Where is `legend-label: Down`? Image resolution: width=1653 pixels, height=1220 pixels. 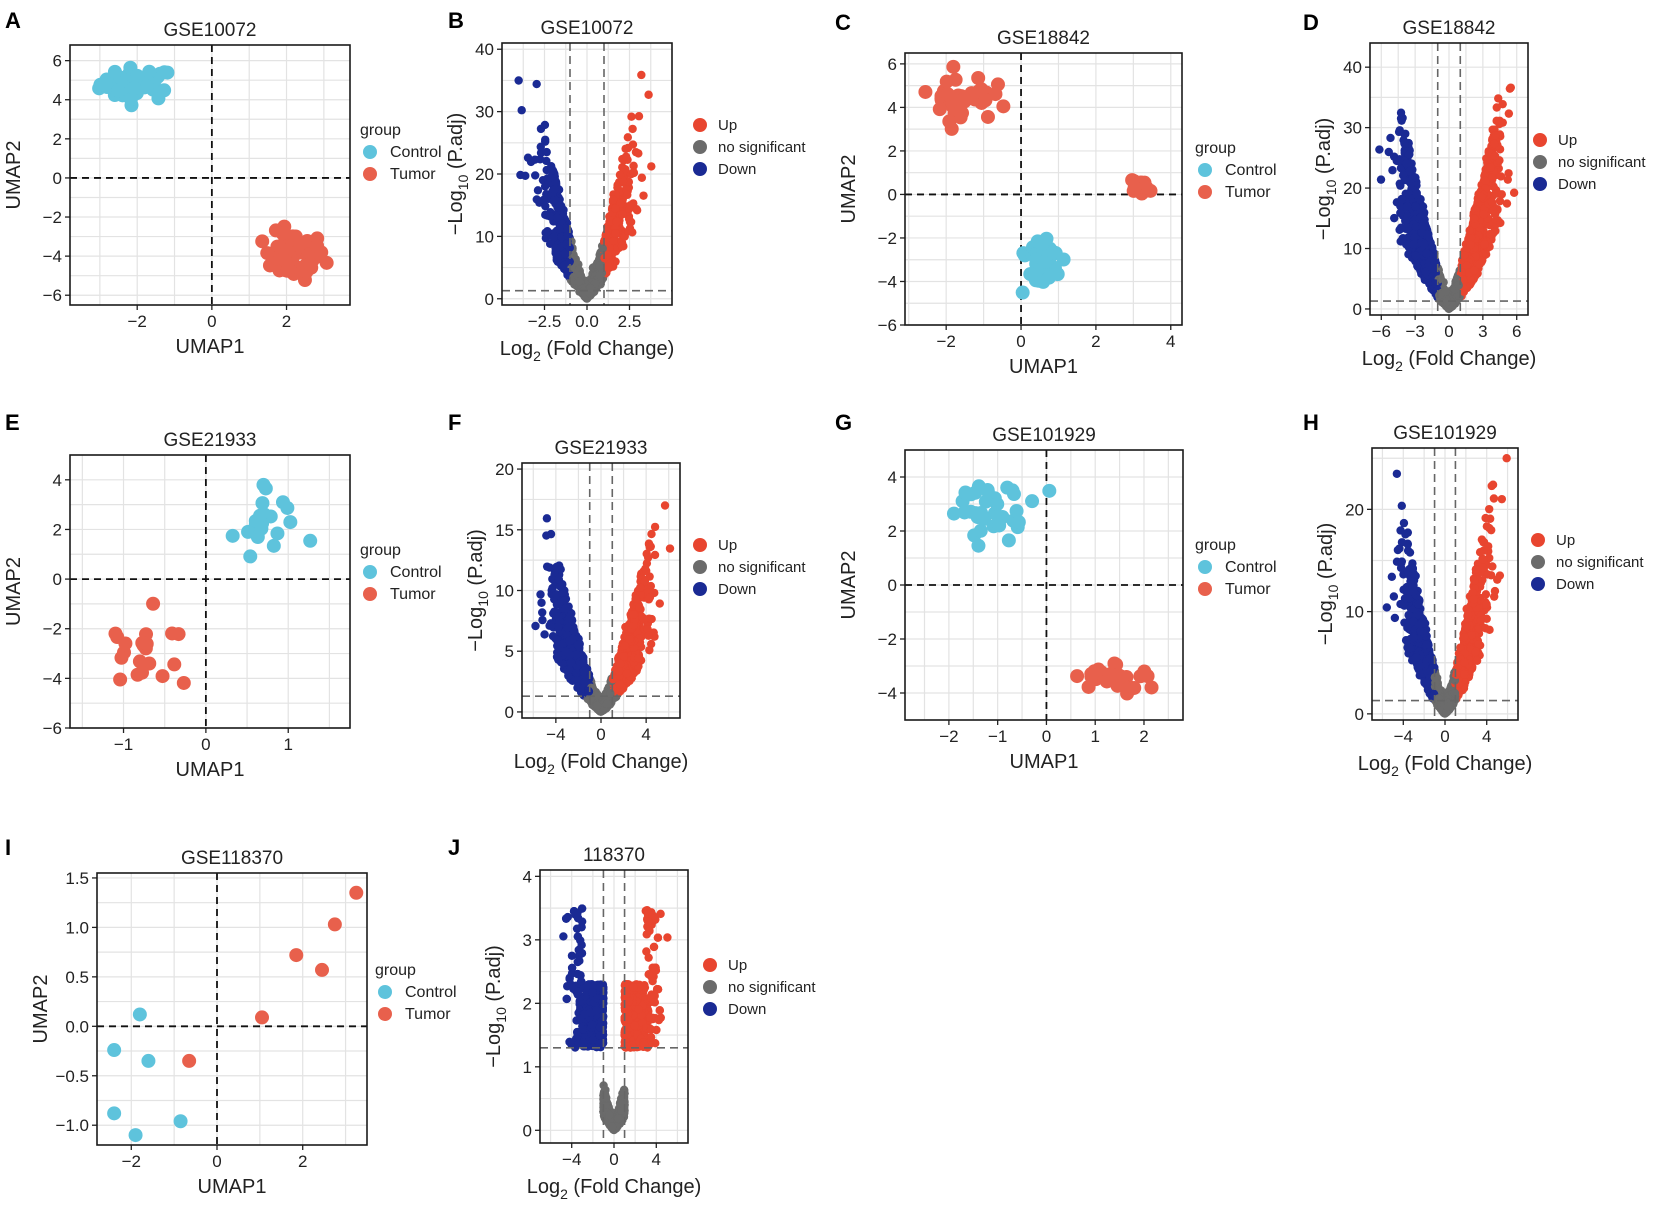 legend-label: Down is located at coordinates (737, 169).